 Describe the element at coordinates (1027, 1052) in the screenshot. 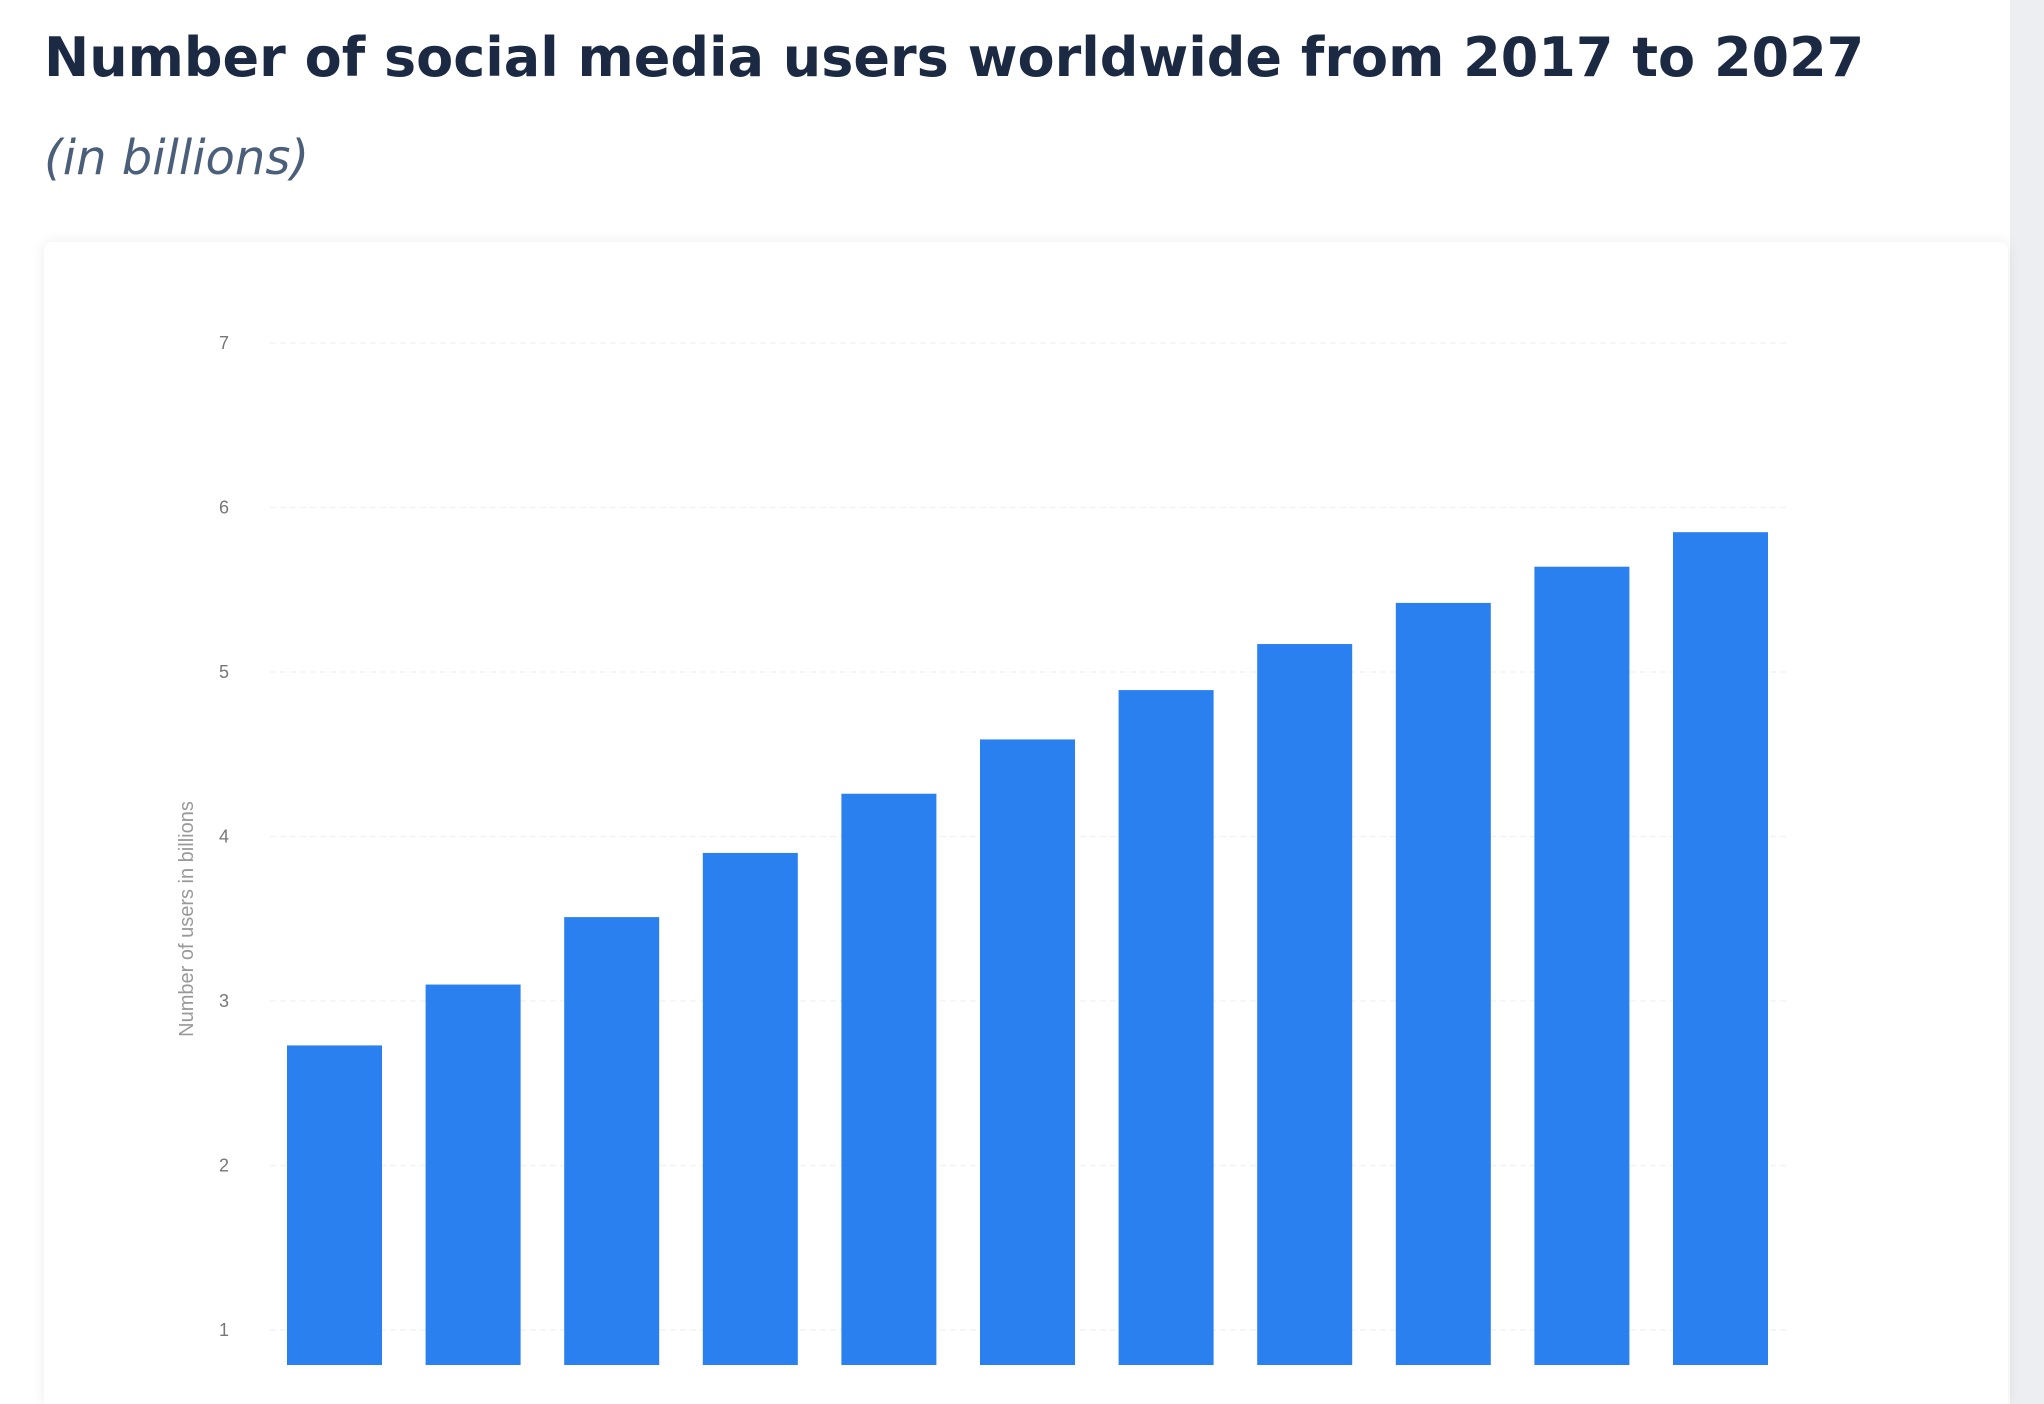

I see `bar-2022` at that location.